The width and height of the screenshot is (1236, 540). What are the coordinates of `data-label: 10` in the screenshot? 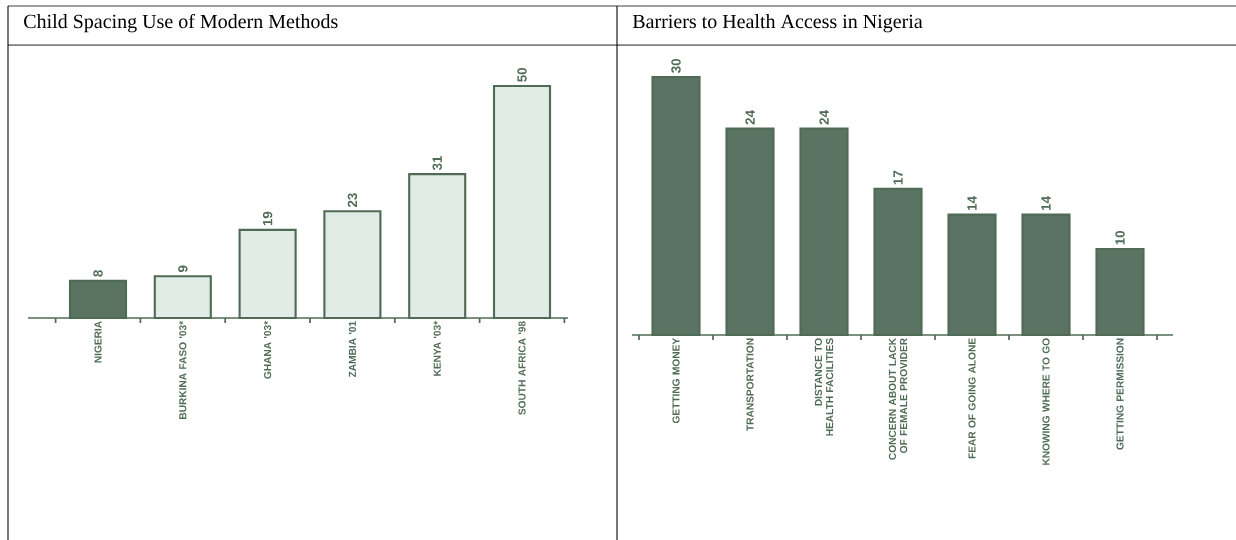 It's located at (1120, 237).